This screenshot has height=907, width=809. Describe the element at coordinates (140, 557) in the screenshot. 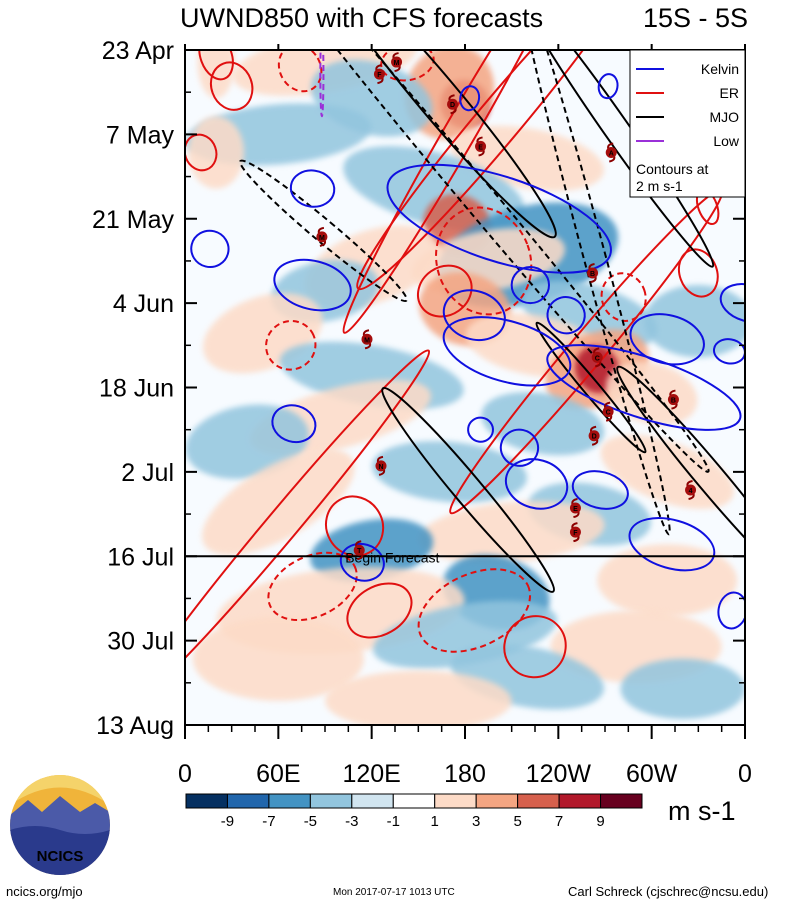

I see `y-tick-label: 16 Jul` at that location.